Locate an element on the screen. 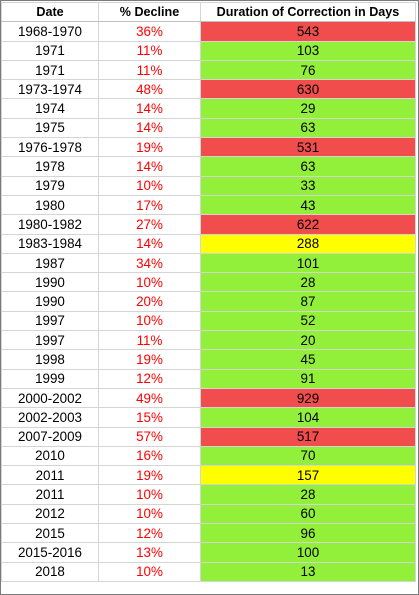  table-row: 2000-2002 49% 929 is located at coordinates (208, 398).